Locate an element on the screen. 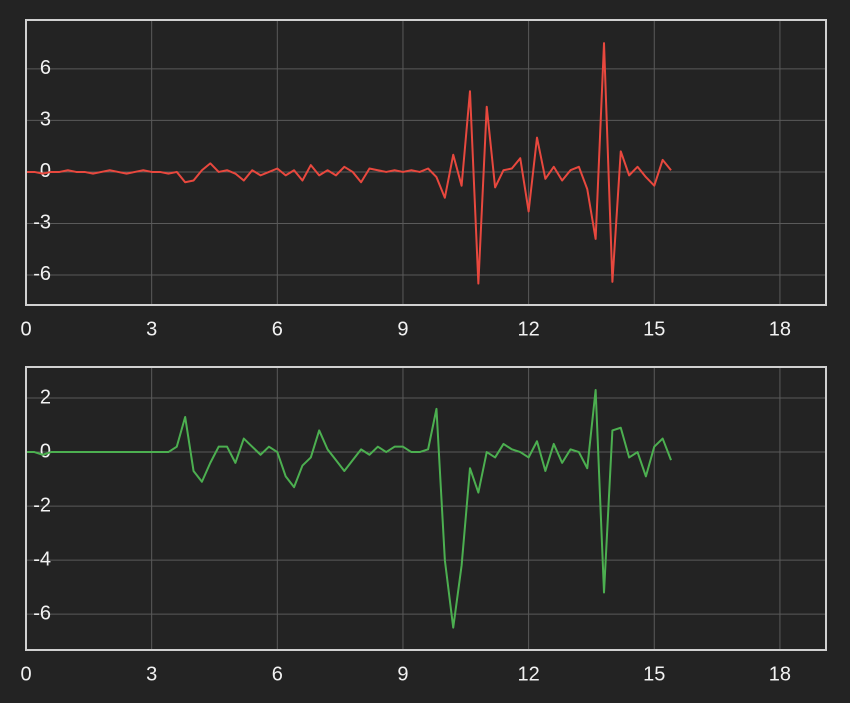 This screenshot has height=703, width=850. y-tick-label: -2 is located at coordinates (42, 505).